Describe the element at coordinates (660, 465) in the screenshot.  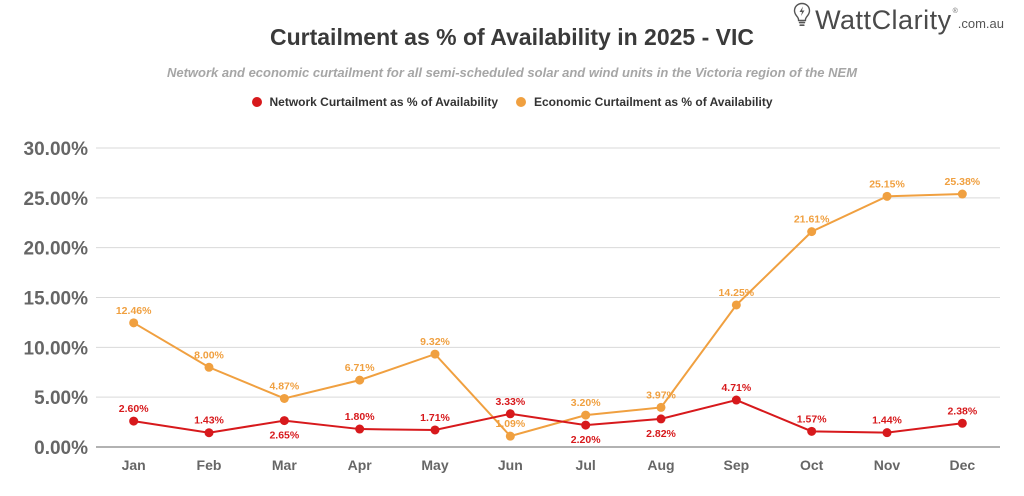
I see `x-tick-label: Aug` at that location.